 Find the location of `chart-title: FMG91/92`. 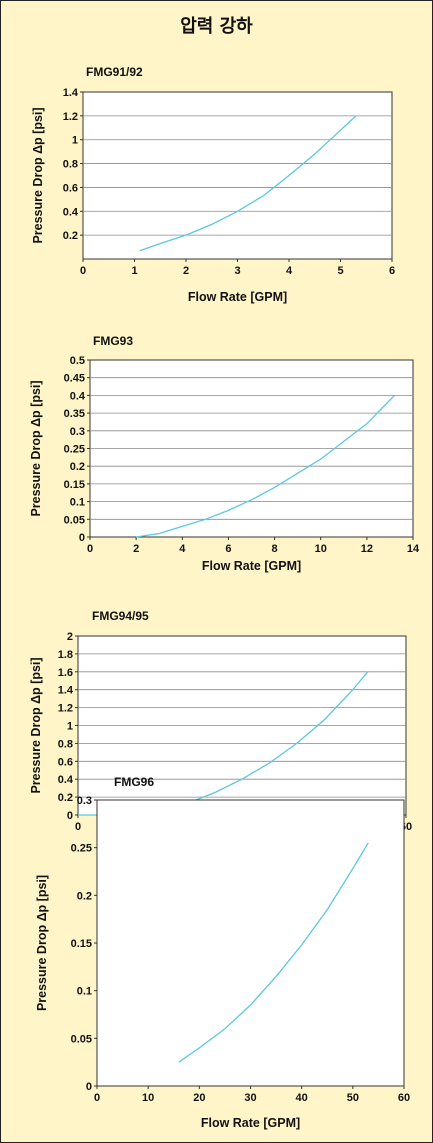

chart-title: FMG91/92 is located at coordinates (114, 72).